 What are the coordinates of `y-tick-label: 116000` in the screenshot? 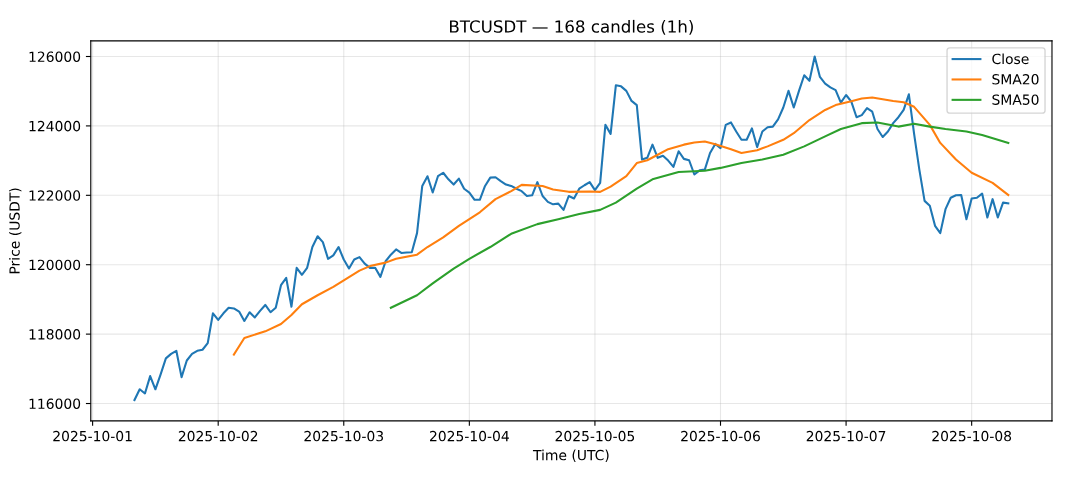 It's located at (55, 403).